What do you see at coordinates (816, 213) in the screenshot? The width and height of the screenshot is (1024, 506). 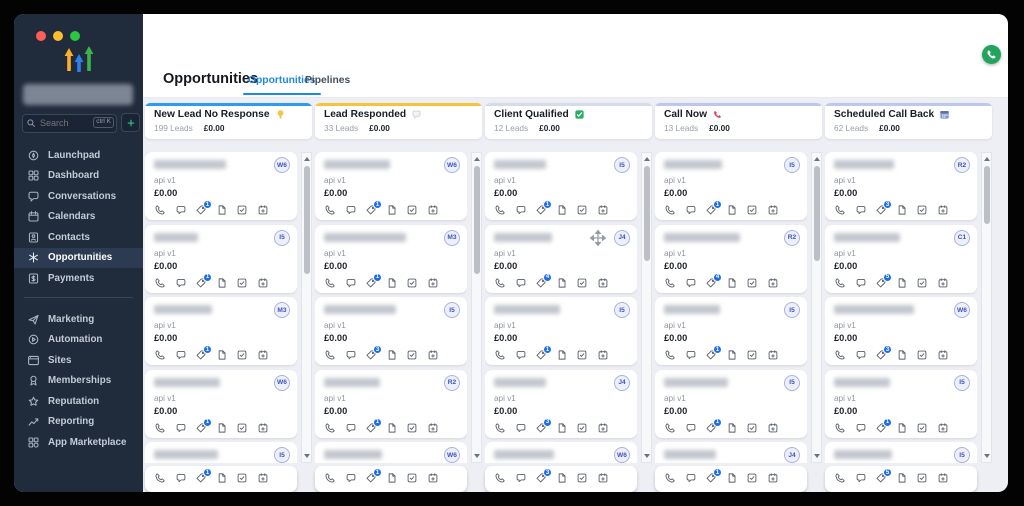 I see `scrollbar-thumb` at bounding box center [816, 213].